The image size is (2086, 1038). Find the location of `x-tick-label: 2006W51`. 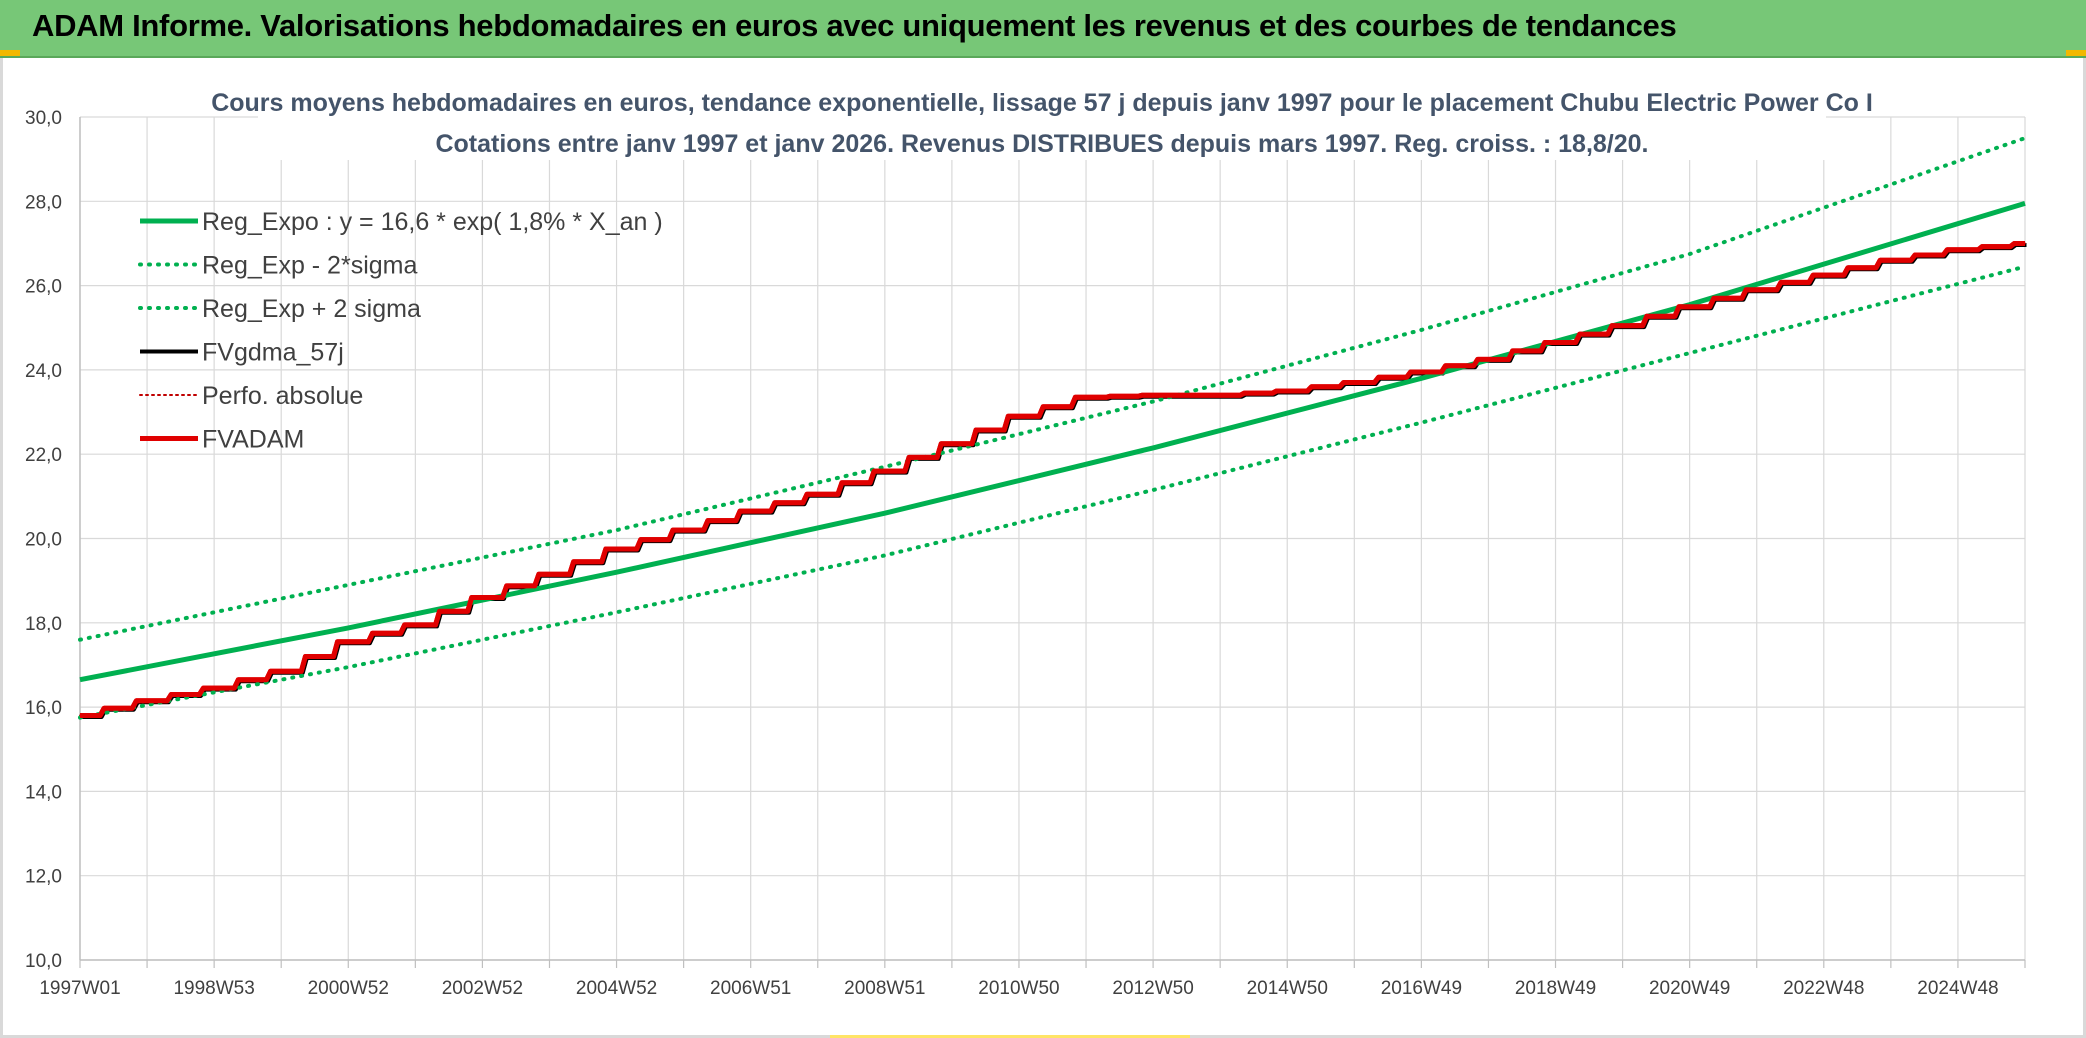

x-tick-label: 2006W51 is located at coordinates (750, 988).